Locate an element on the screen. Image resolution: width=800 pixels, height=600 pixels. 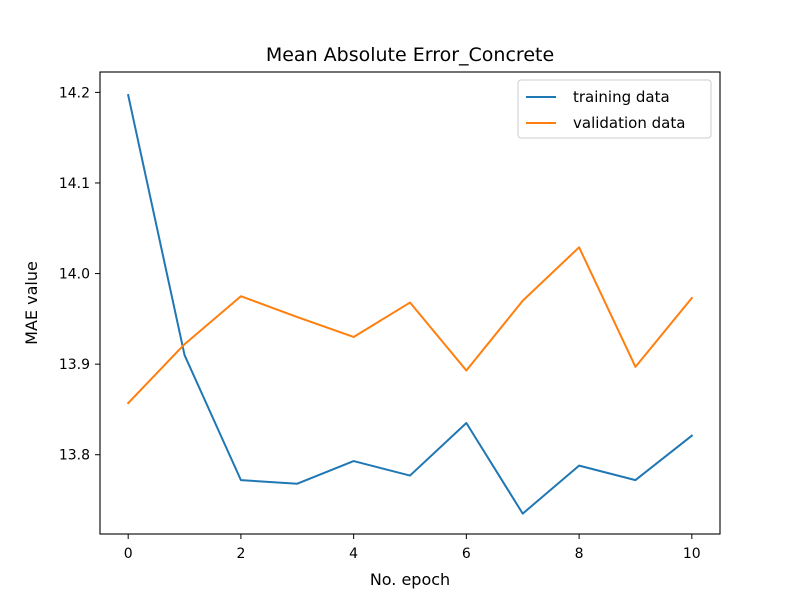
x-tick-label: 8 is located at coordinates (579, 554).